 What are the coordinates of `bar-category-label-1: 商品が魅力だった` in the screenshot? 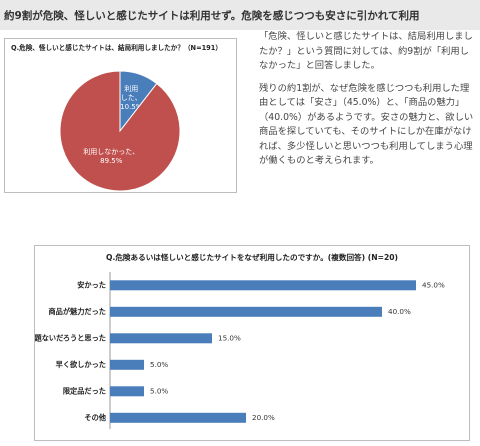 It's located at (77, 311).